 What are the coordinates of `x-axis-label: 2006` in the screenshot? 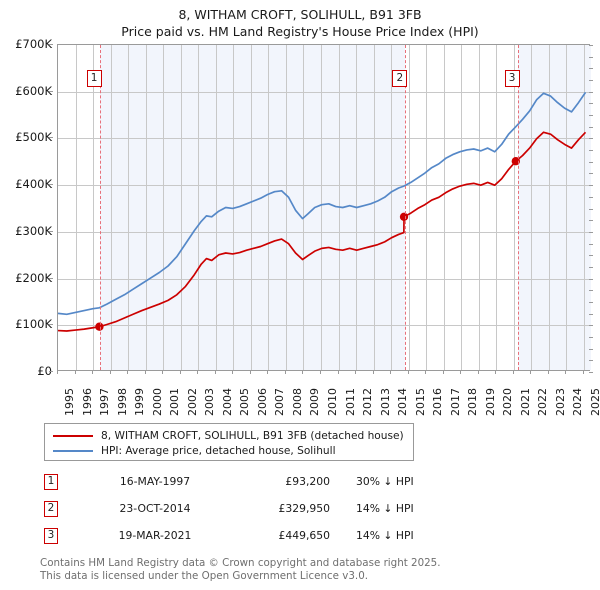 It's located at (262, 402).